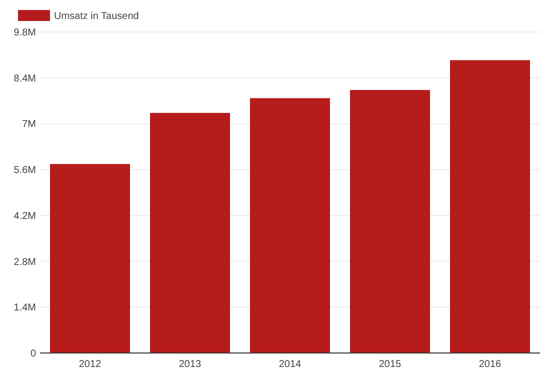 This screenshot has width=556, height=375. What do you see at coordinates (33, 354) in the screenshot?
I see `y-tick-label: 0` at bounding box center [33, 354].